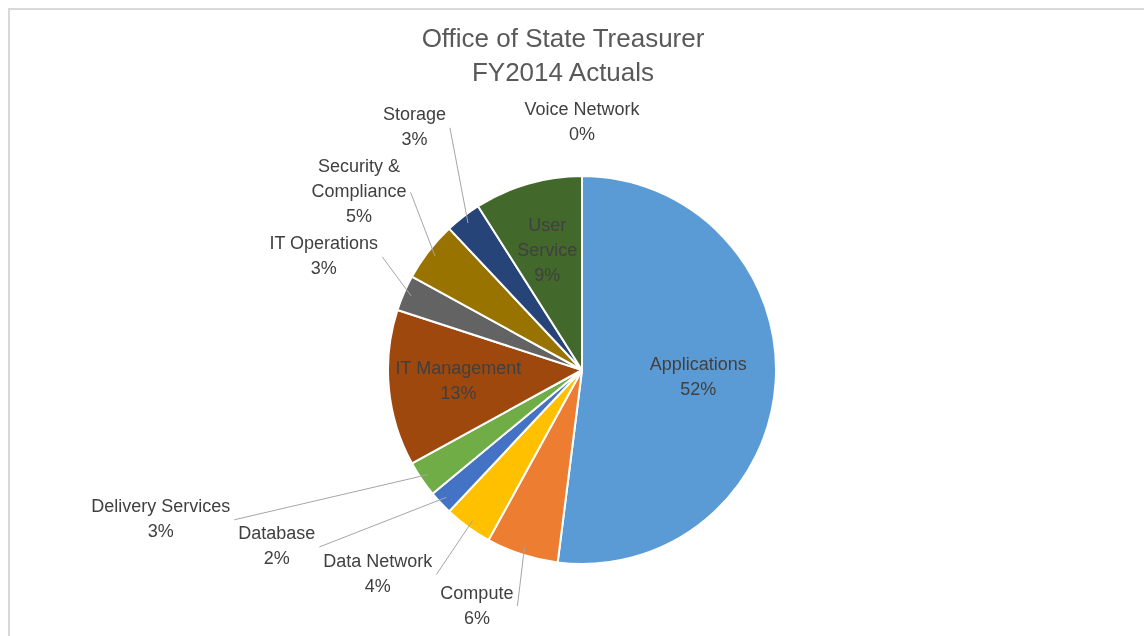 The width and height of the screenshot is (1144, 636). What do you see at coordinates (477, 592) in the screenshot?
I see `slice-label: Compute` at bounding box center [477, 592].